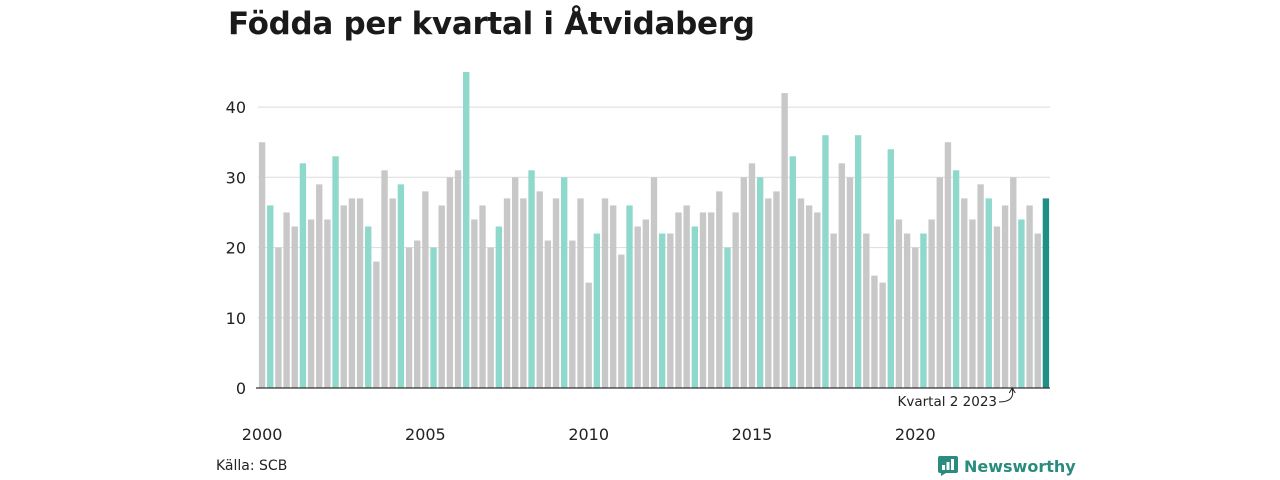  Describe the element at coordinates (947, 402) in the screenshot. I see `annotation-label: Kvartal 2 2023` at that location.